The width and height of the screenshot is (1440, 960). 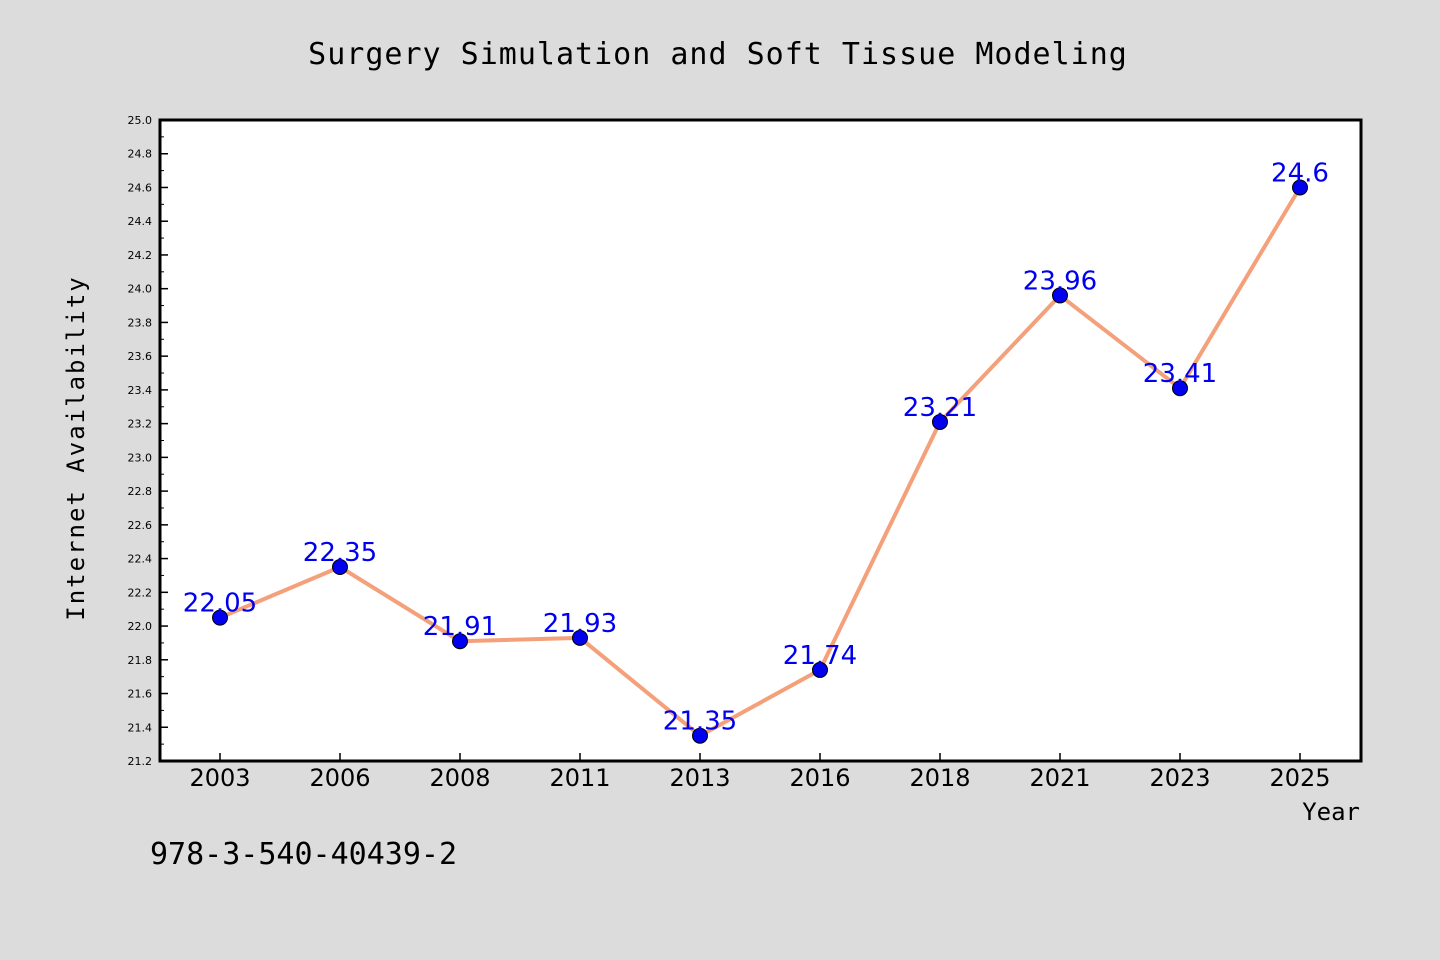 I want to click on y-tick-label: 25.0, so click(x=140, y=120).